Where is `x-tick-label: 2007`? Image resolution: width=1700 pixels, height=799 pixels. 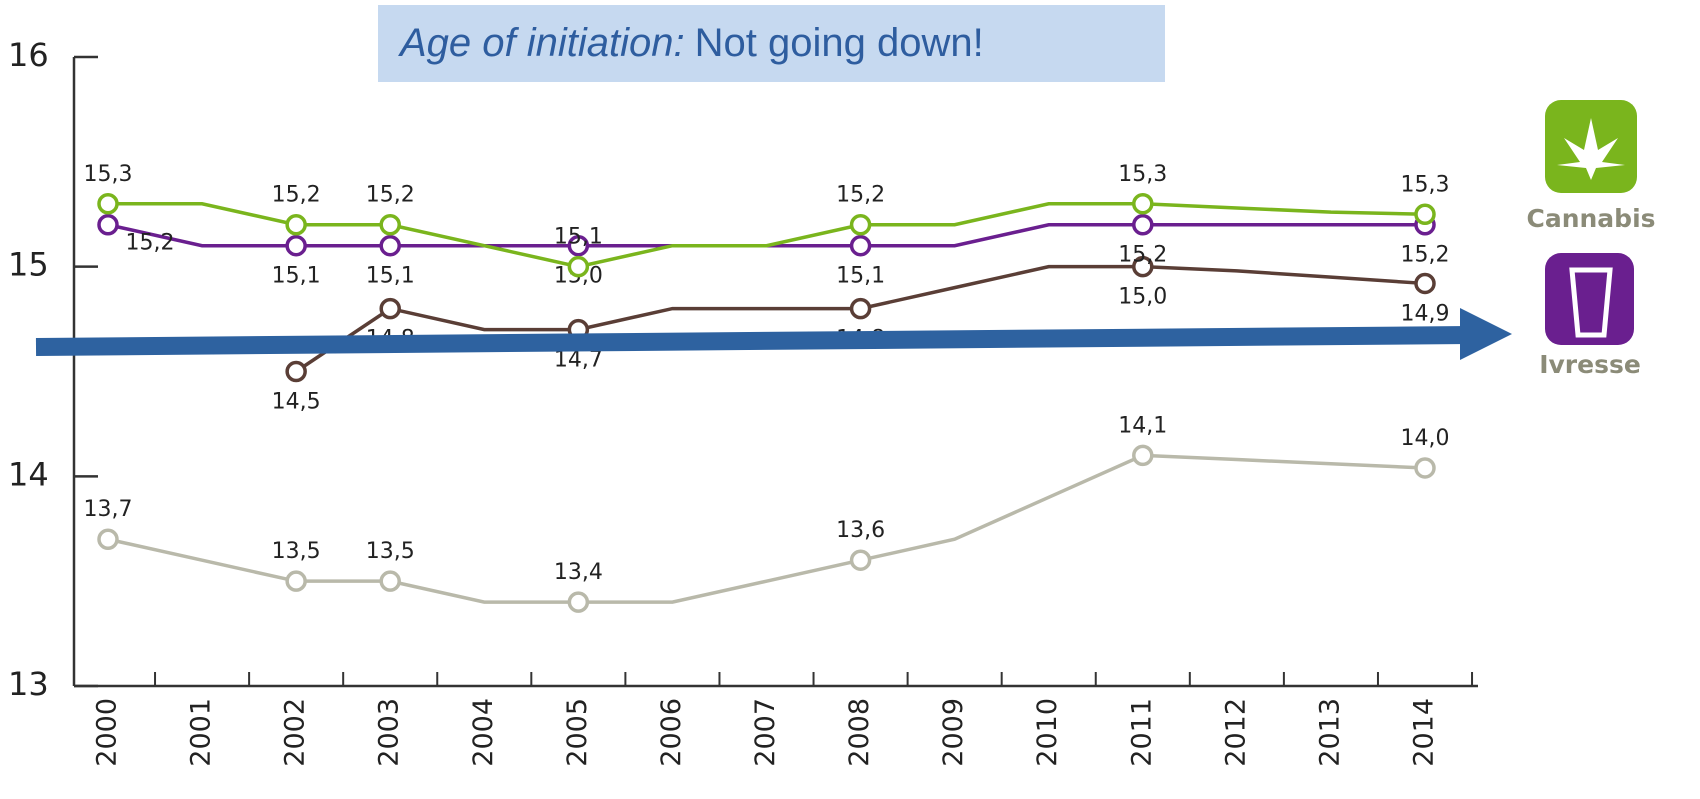
x-tick-label: 2007 is located at coordinates (765, 732).